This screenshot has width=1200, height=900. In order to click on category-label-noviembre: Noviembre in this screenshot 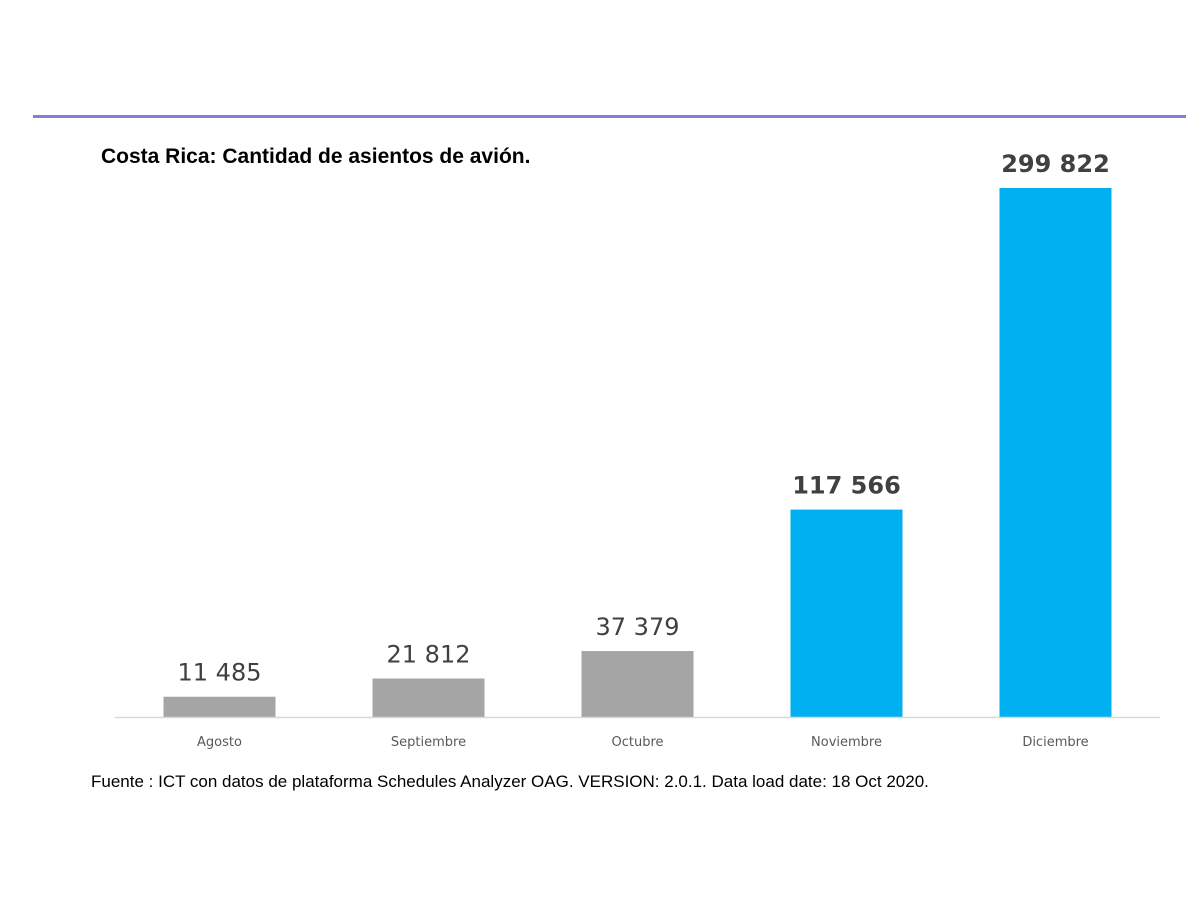, I will do `click(846, 742)`.